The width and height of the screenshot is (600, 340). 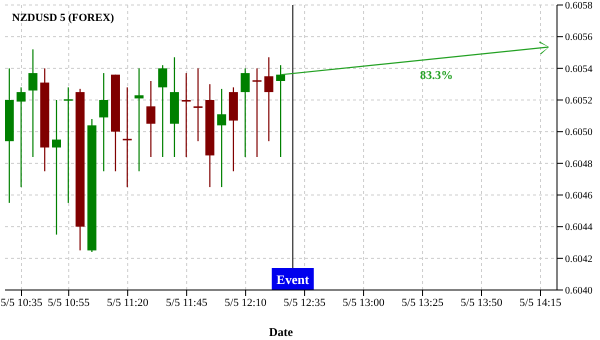 What do you see at coordinates (578, 259) in the screenshot?
I see `y-tick-label: 0.6042` at bounding box center [578, 259].